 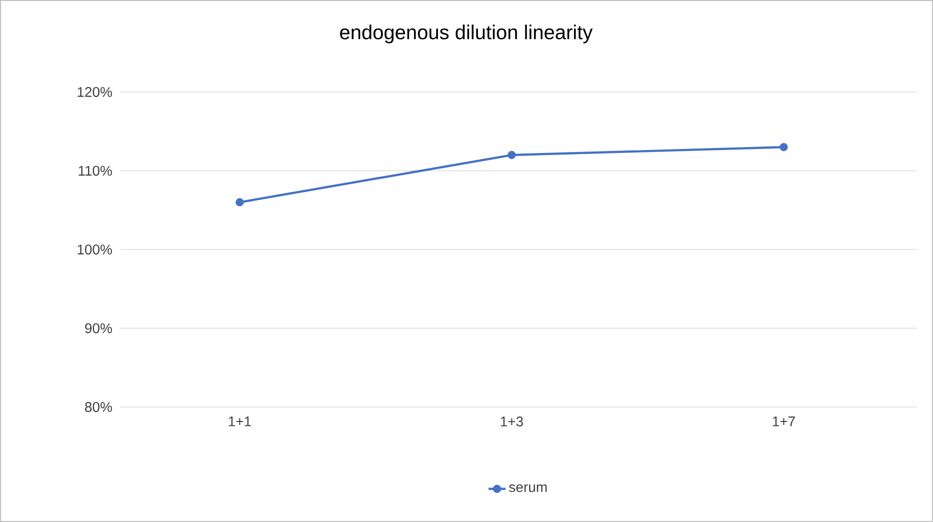 I want to click on chart-title: endogenous dilution linearity, so click(x=466, y=34).